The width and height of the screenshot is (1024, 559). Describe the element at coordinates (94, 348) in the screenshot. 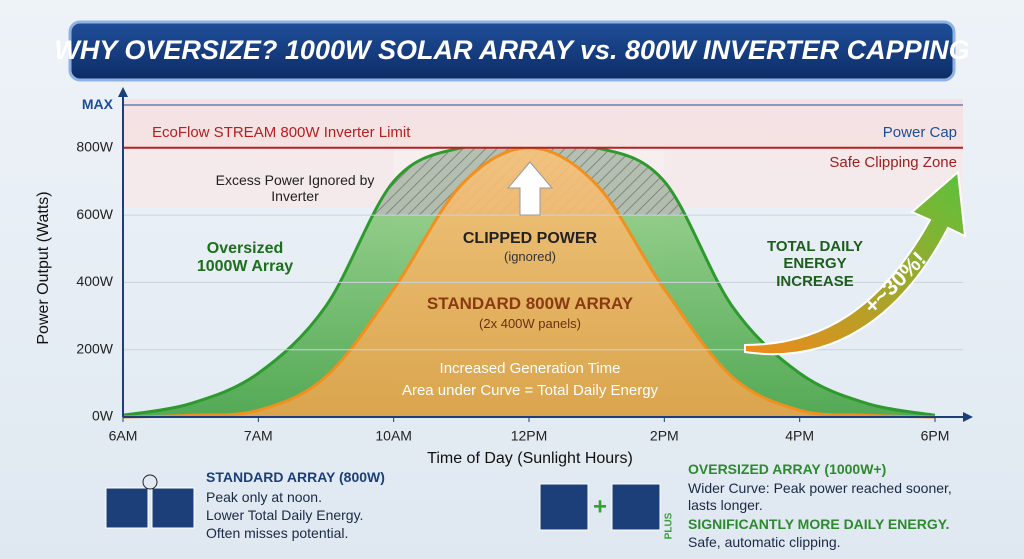

I see `y-tick-label: 200W` at that location.